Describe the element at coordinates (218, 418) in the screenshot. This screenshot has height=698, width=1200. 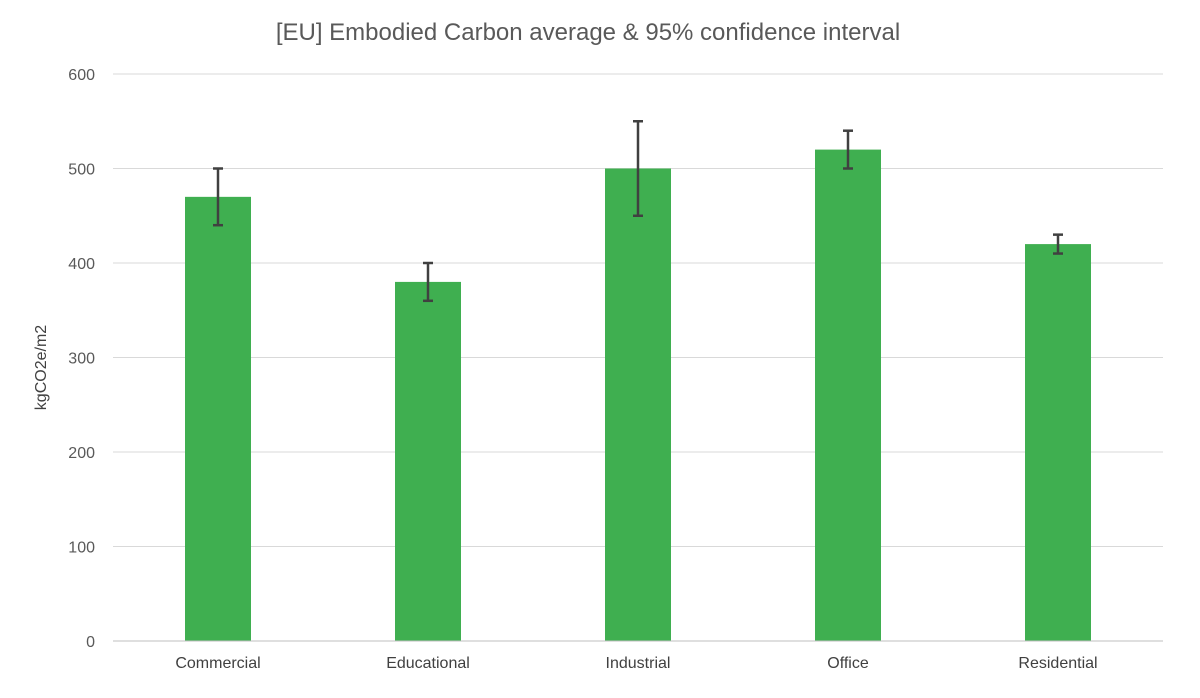
I see `bar-commercial` at that location.